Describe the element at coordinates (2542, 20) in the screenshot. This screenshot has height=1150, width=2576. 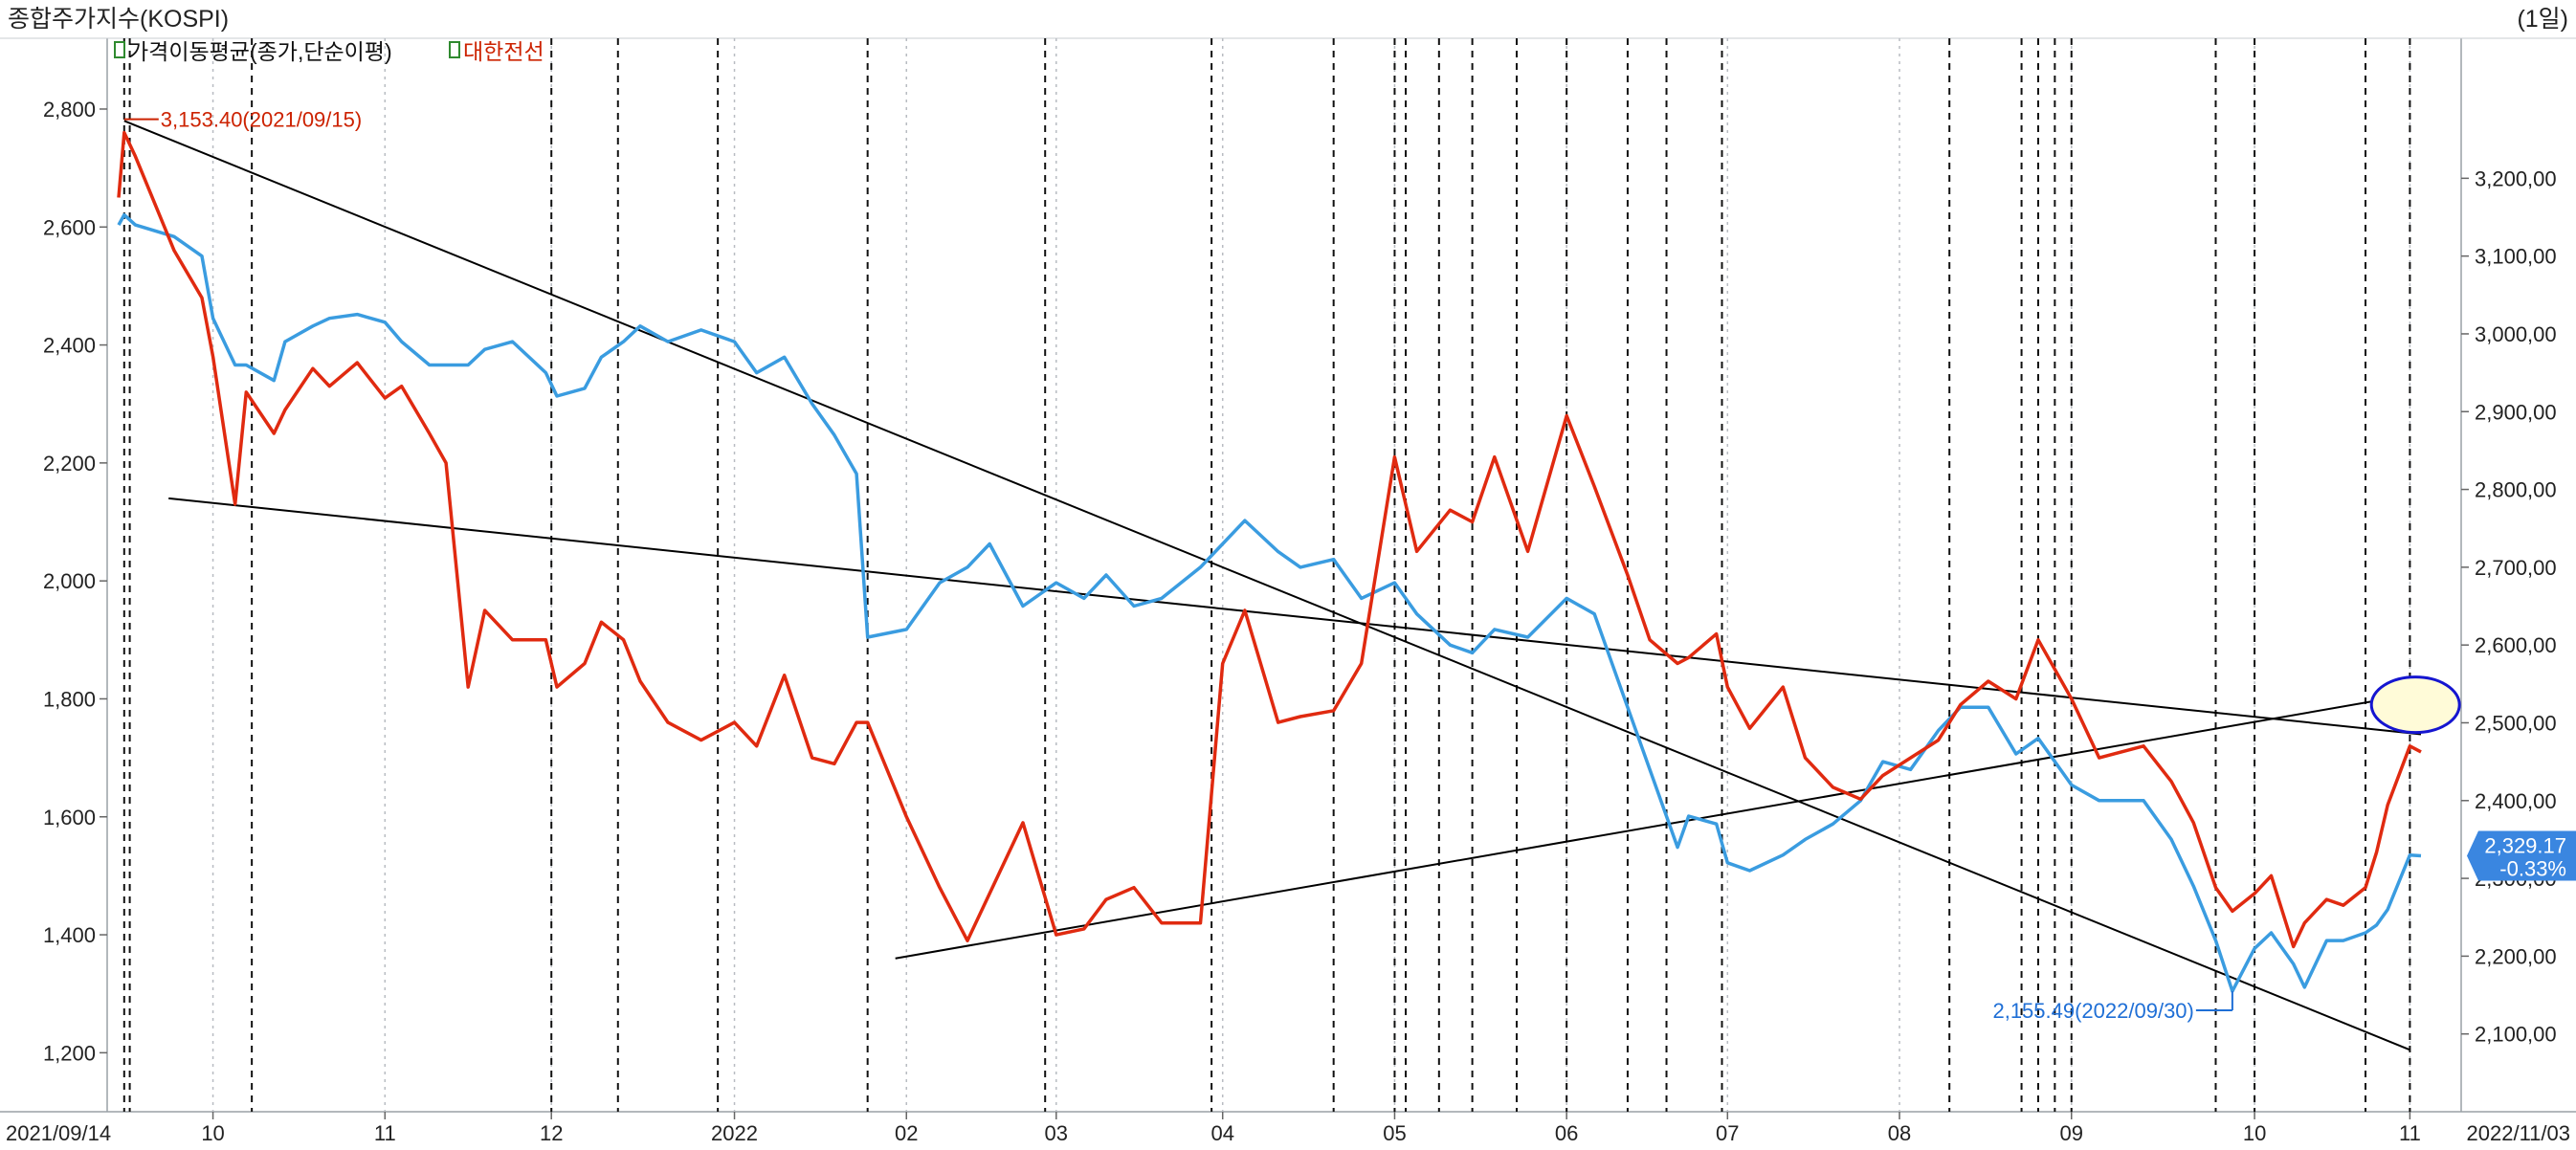
I see `period-label: (1일)` at that location.